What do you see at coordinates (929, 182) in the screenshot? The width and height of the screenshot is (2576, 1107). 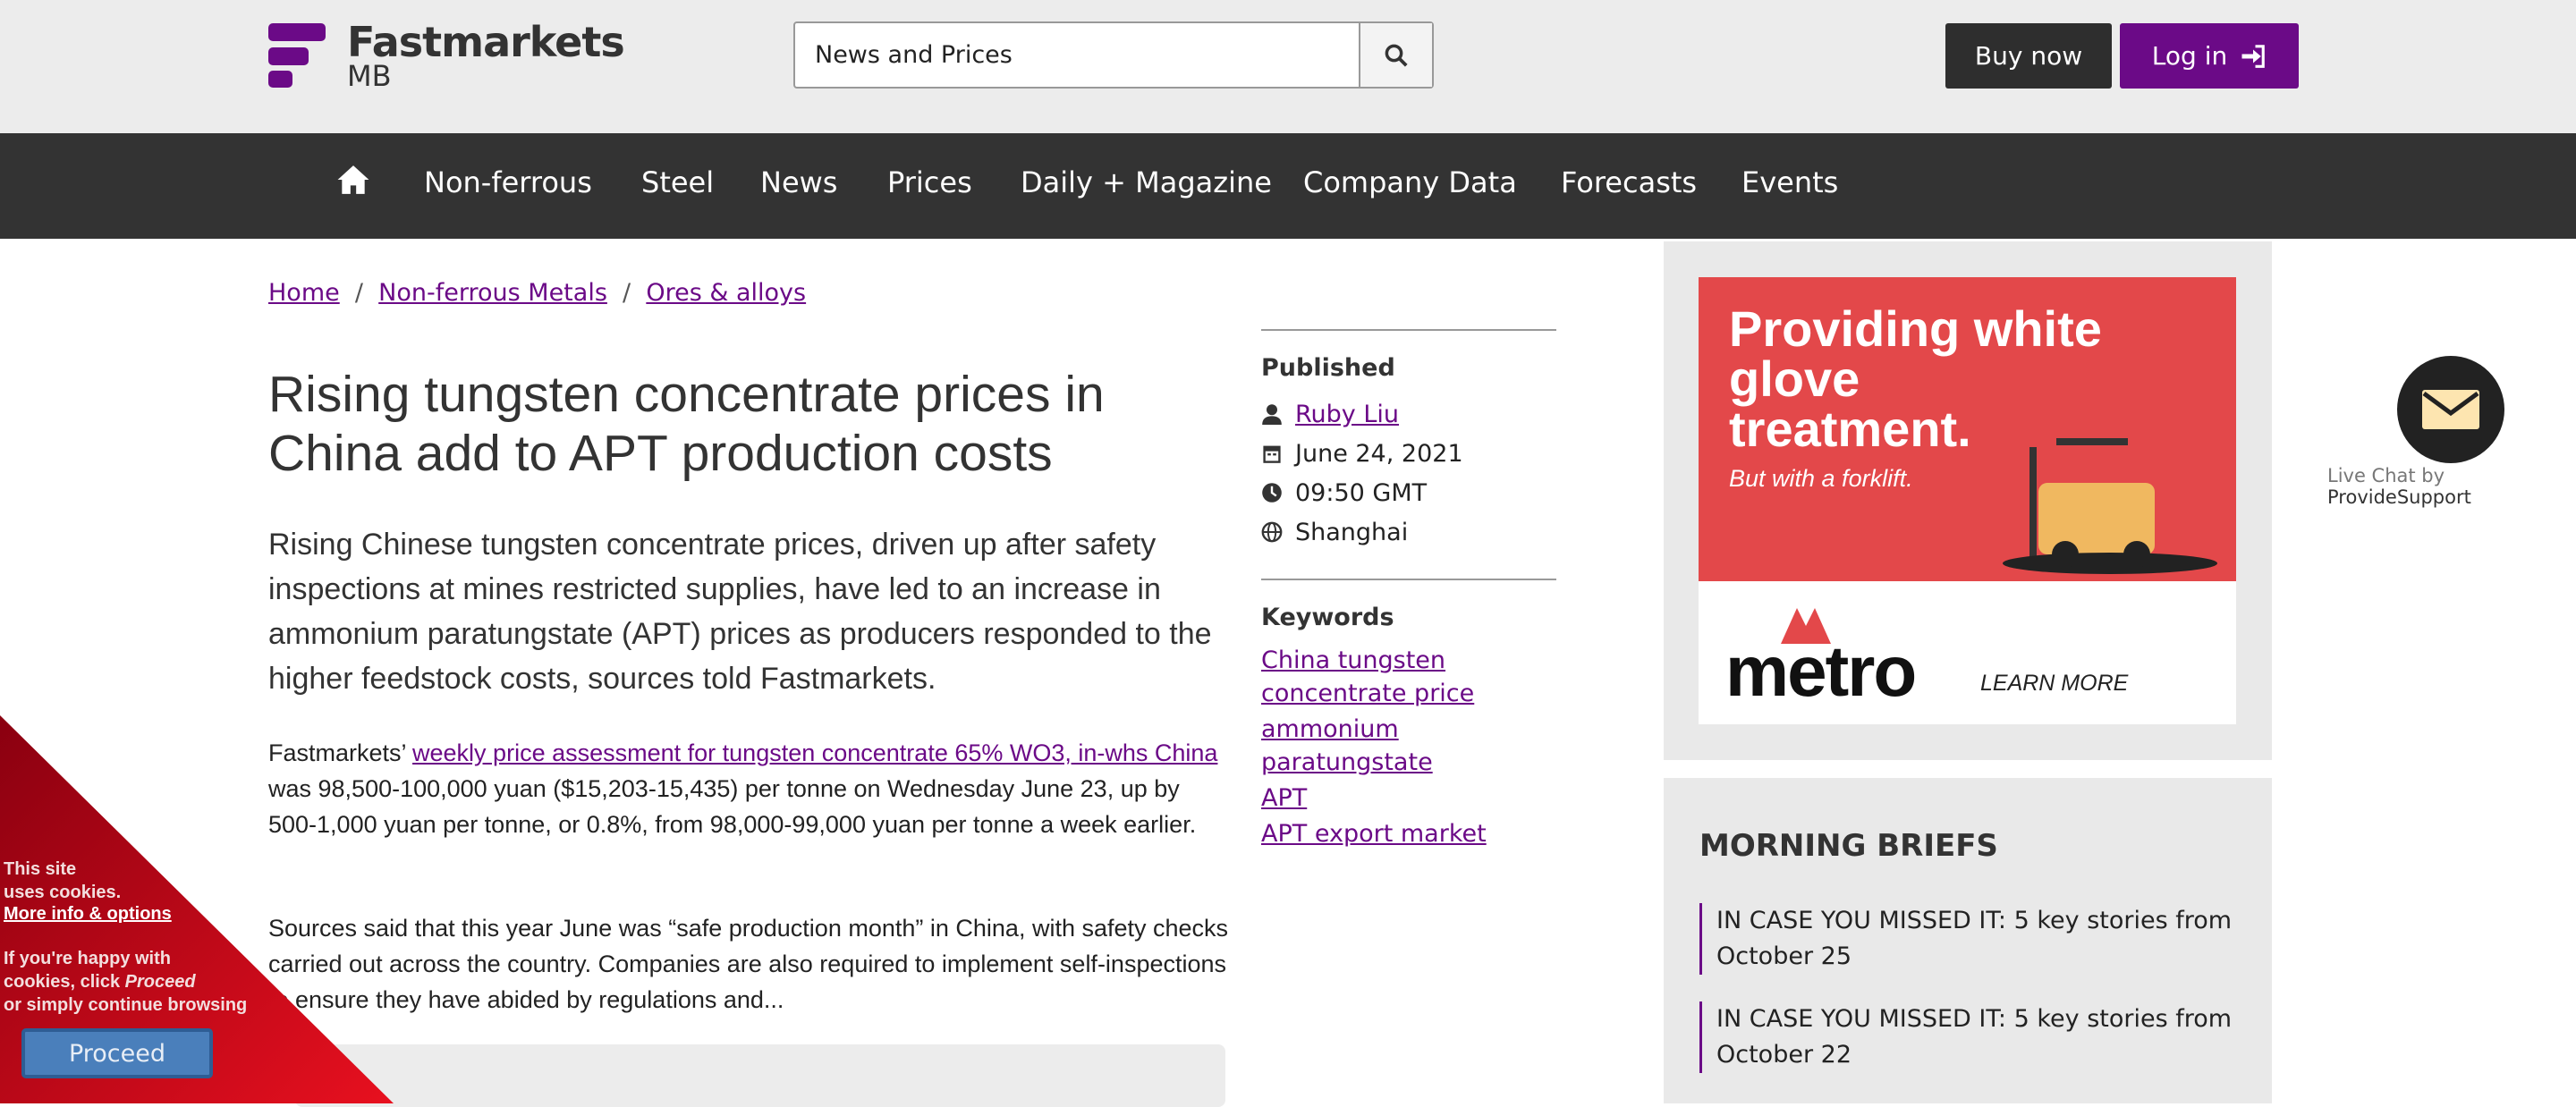 I see `nav-prices: Prices` at bounding box center [929, 182].